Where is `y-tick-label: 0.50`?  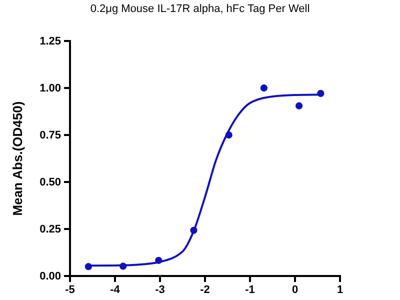 y-tick-label: 0.50 is located at coordinates (50, 182).